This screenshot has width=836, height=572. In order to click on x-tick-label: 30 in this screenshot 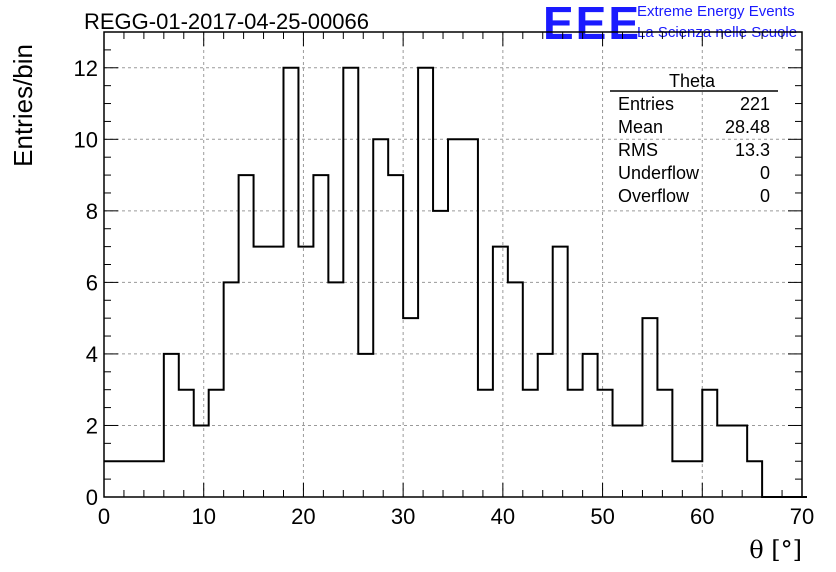, I will do `click(403, 516)`.